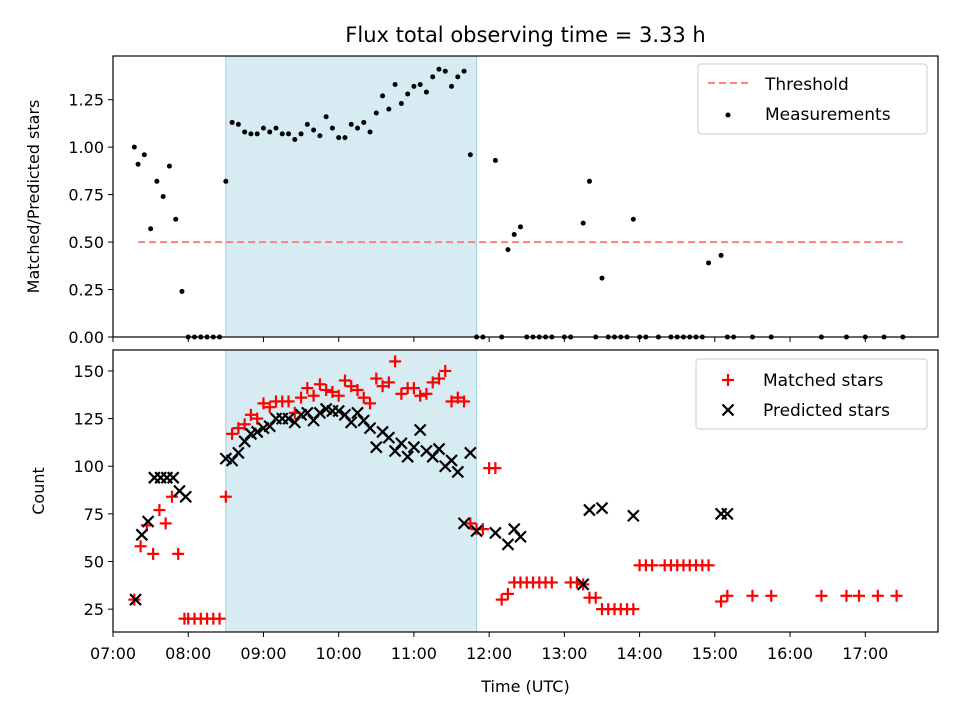 This screenshot has width=960, height=720. Describe the element at coordinates (728, 410) in the screenshot. I see `legend-x-marker` at that location.